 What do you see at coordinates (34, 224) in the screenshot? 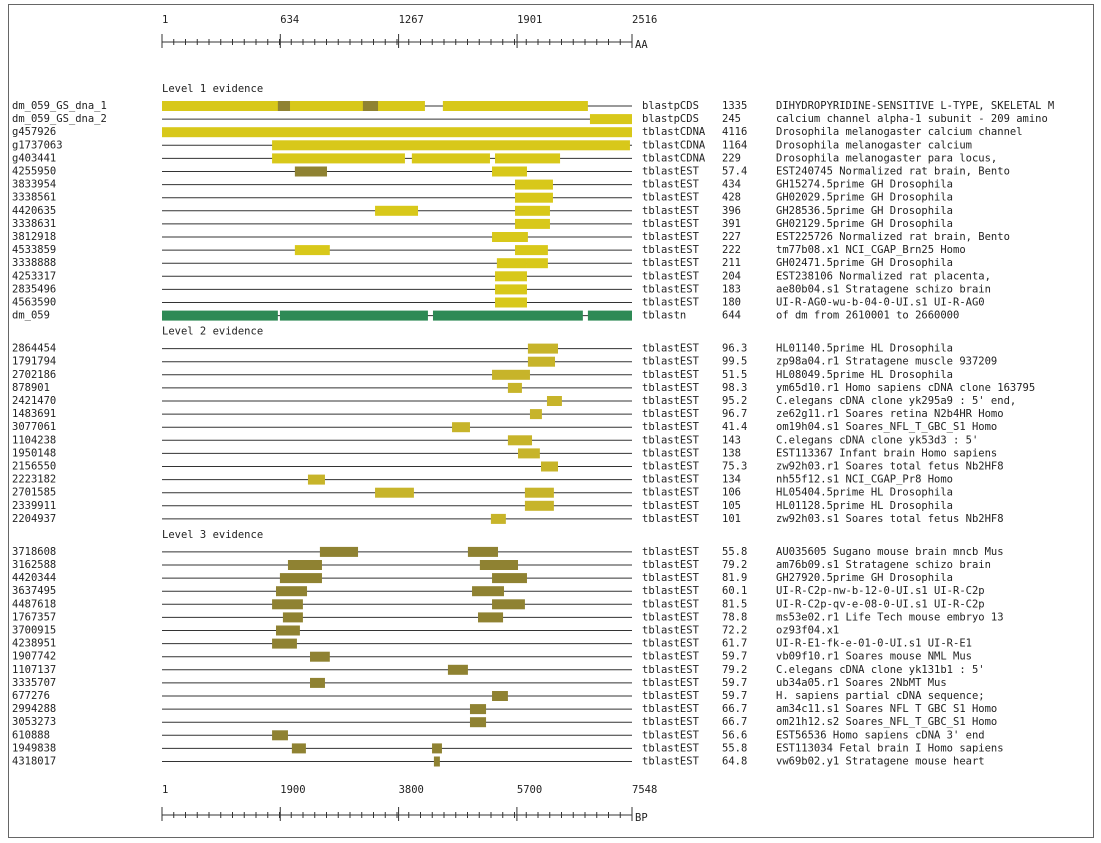
I see `row-id: 3338631` at bounding box center [34, 224].